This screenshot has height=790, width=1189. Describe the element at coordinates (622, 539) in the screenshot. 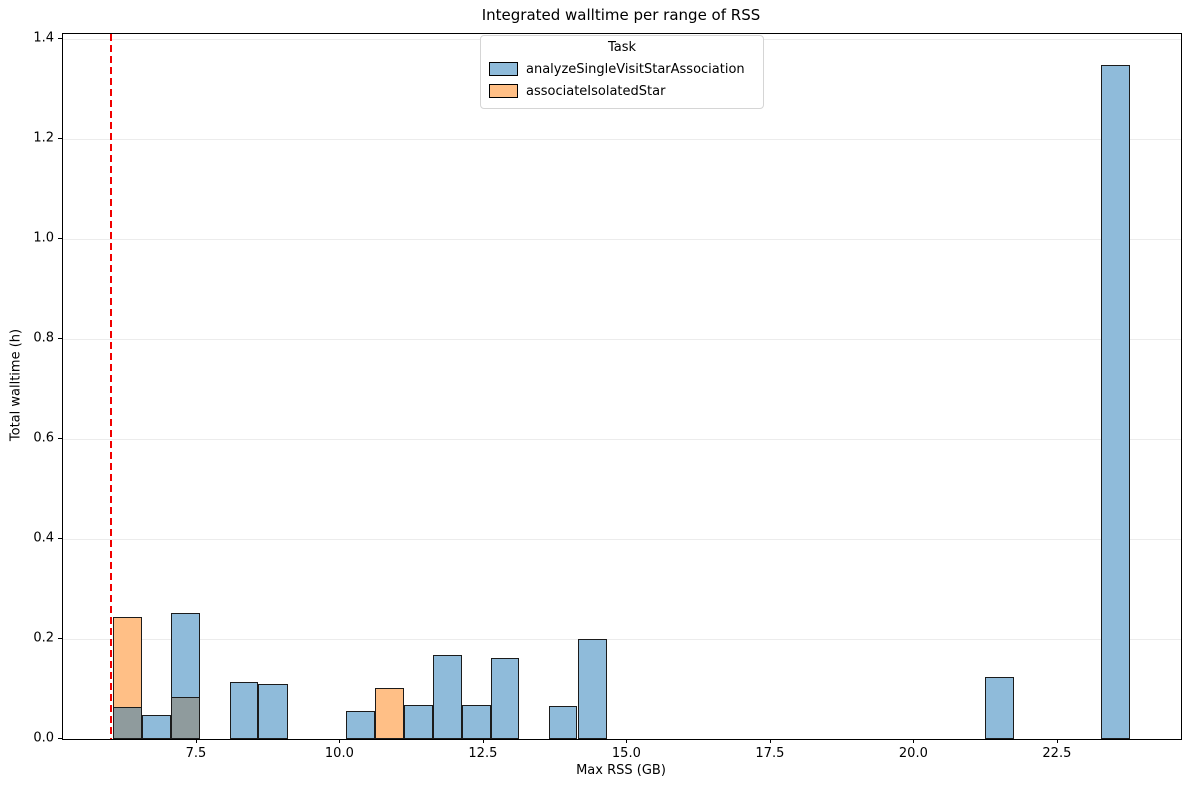

I see `gridline-y-0.4` at that location.